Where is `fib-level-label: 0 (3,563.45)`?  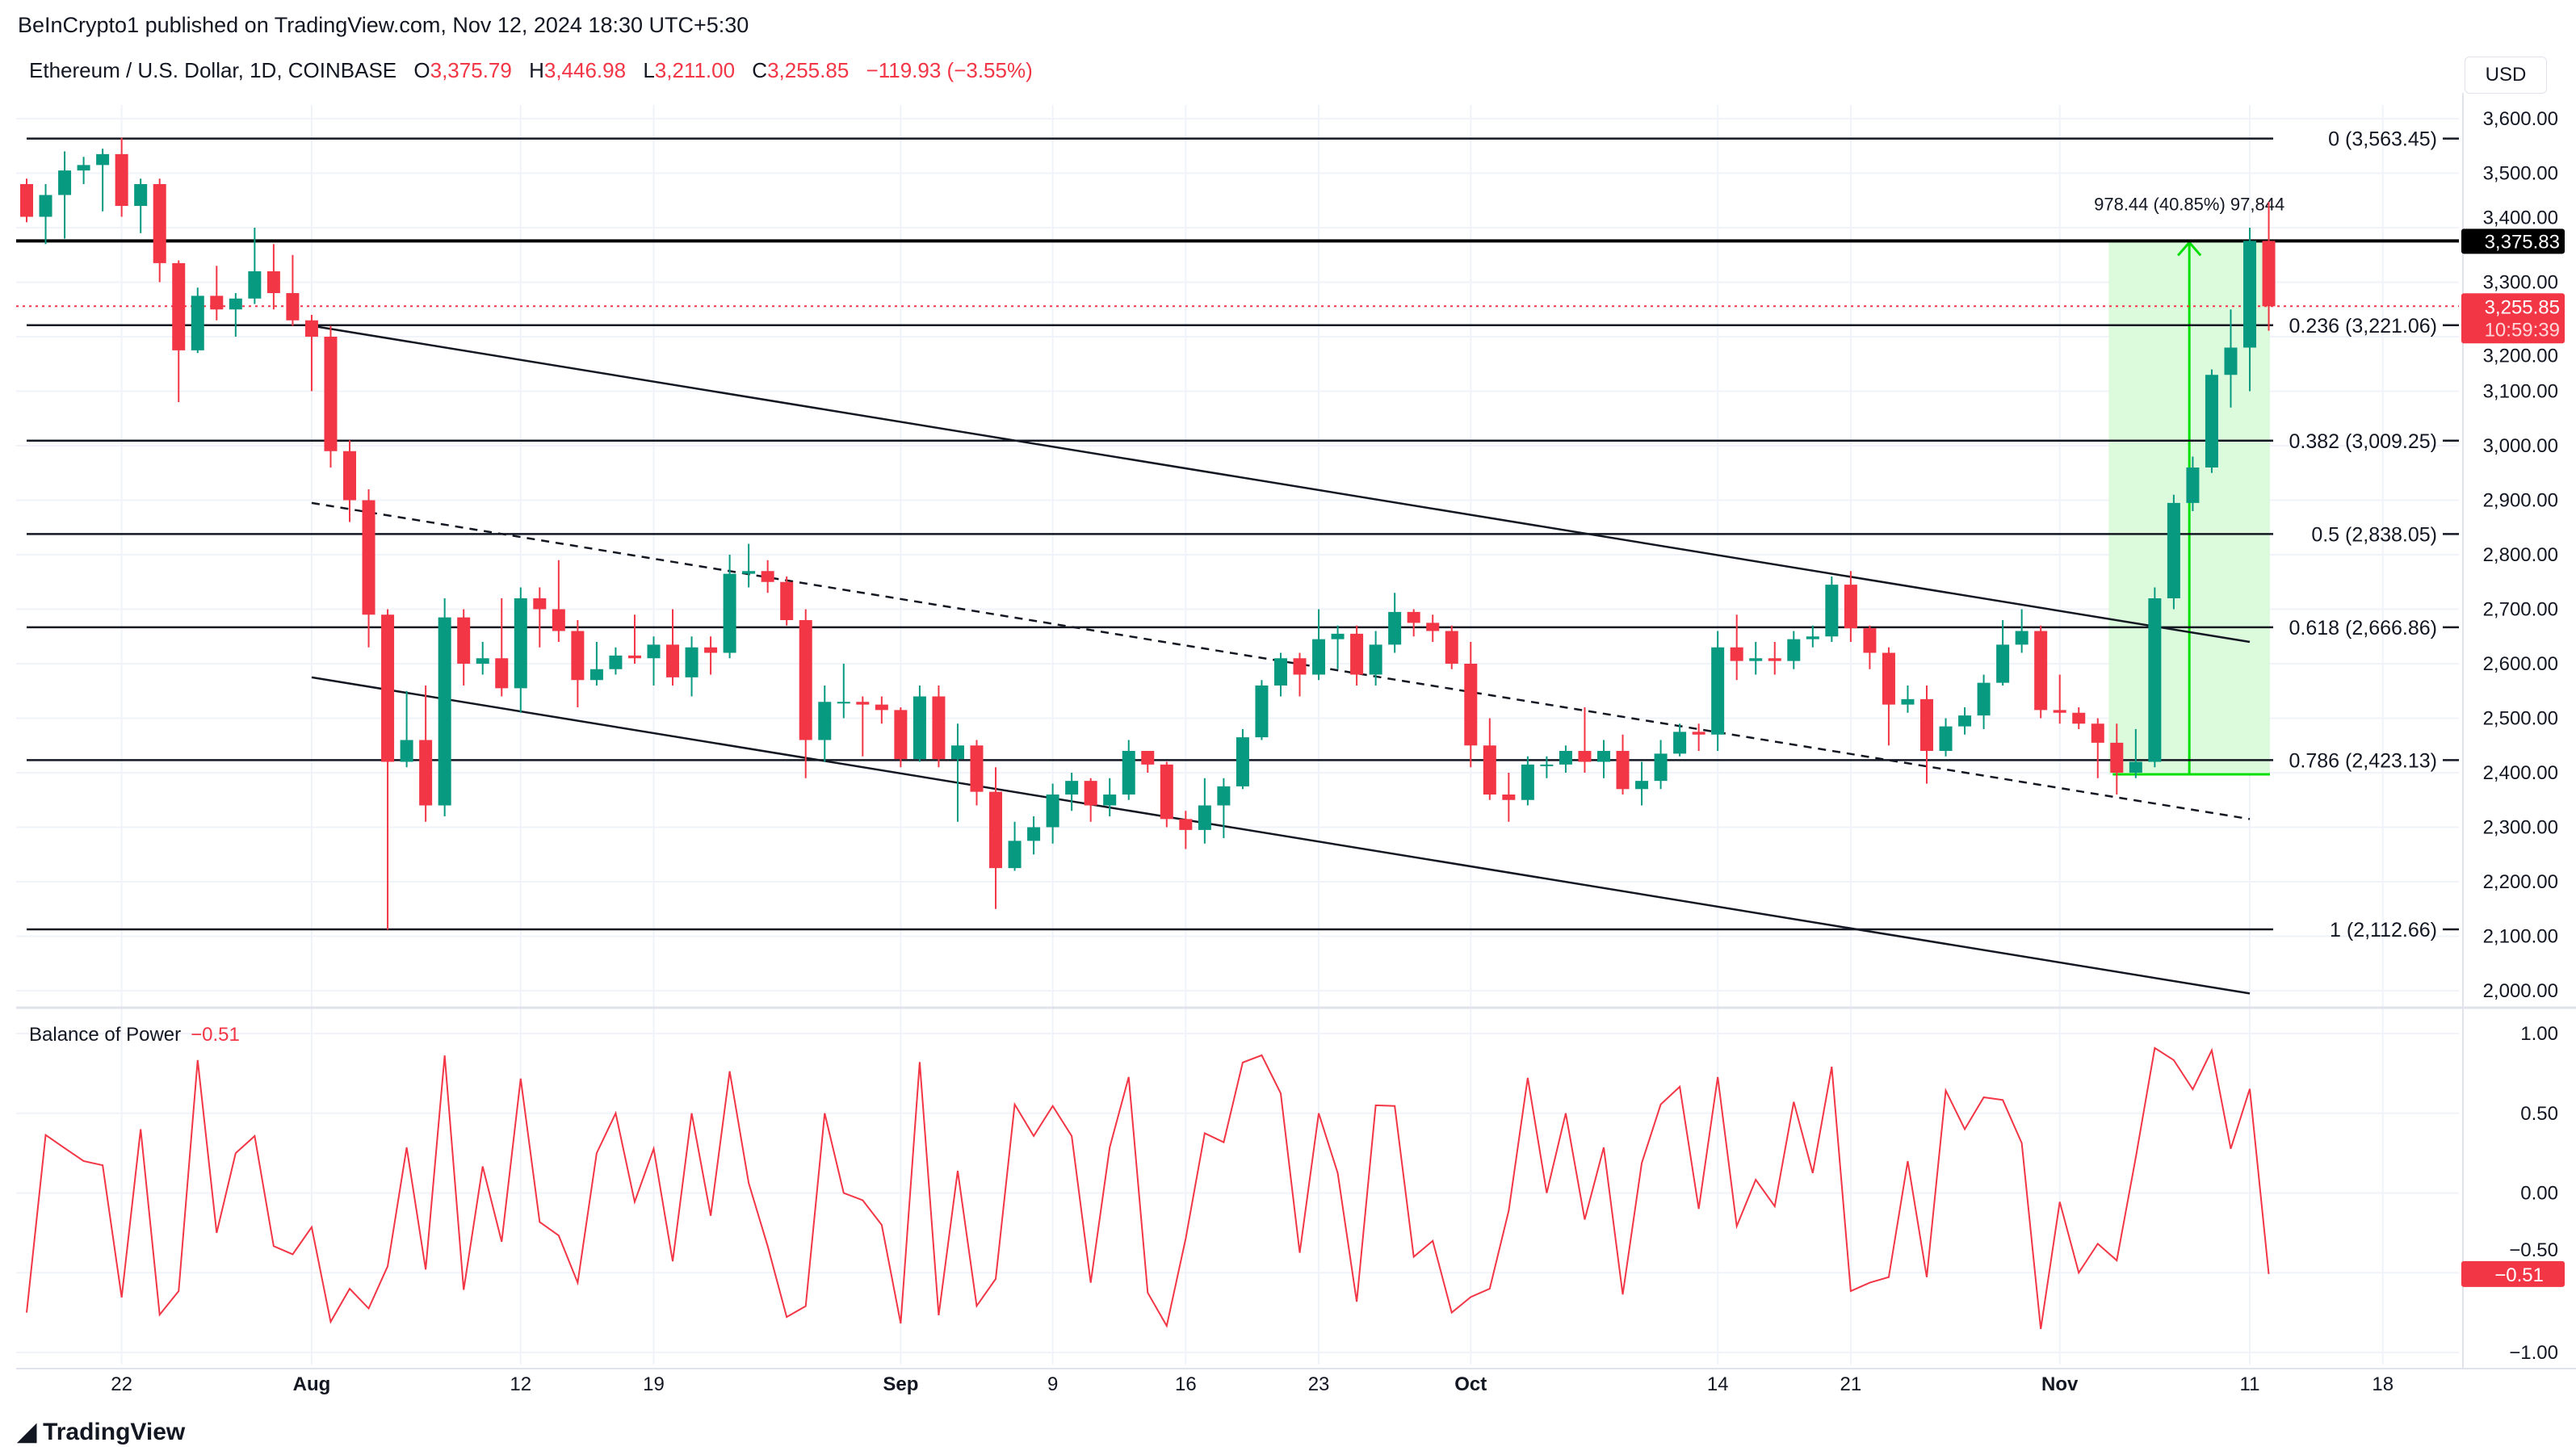
fib-level-label: 0 (3,563.45) is located at coordinates (2382, 139).